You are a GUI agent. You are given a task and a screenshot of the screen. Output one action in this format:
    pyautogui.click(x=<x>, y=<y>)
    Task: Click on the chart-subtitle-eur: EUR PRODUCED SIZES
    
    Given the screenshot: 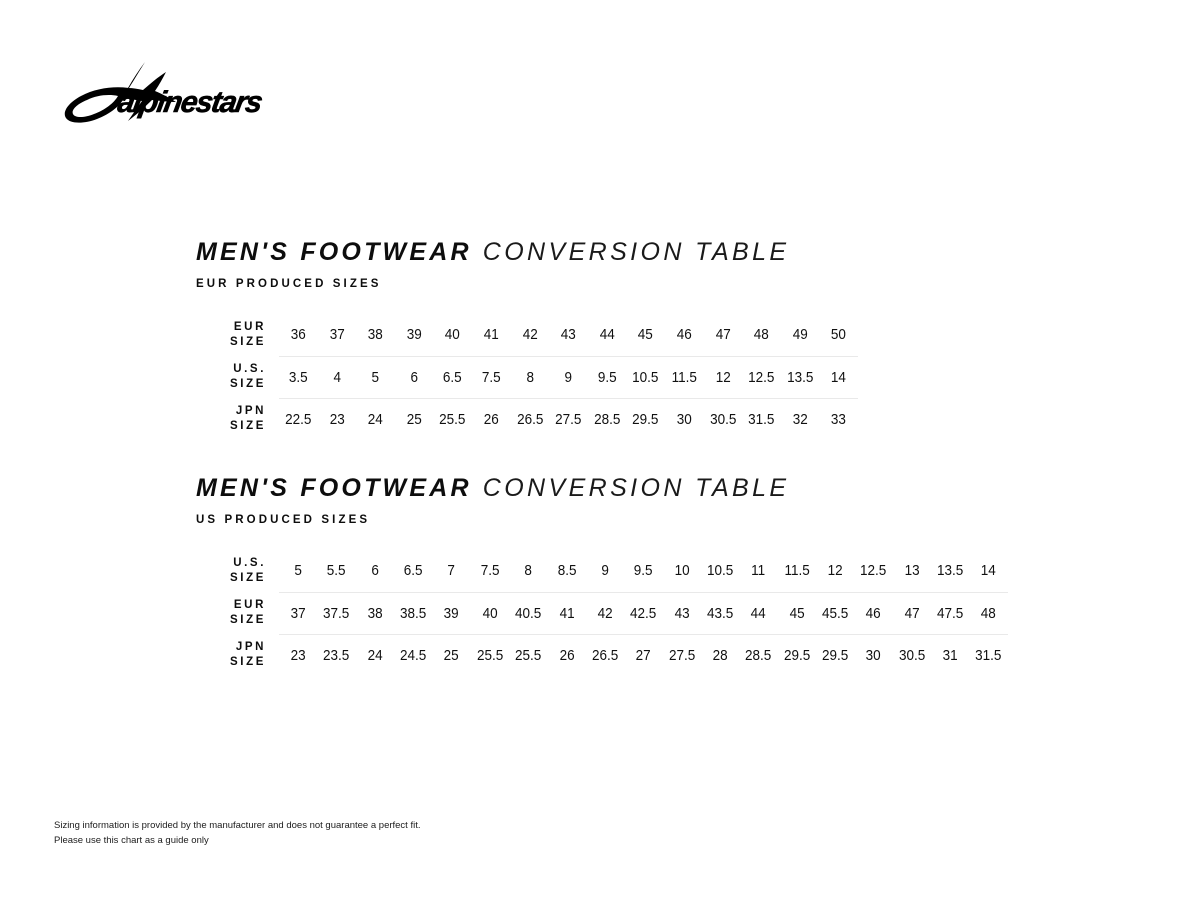 What is the action you would take?
    pyautogui.click(x=289, y=284)
    